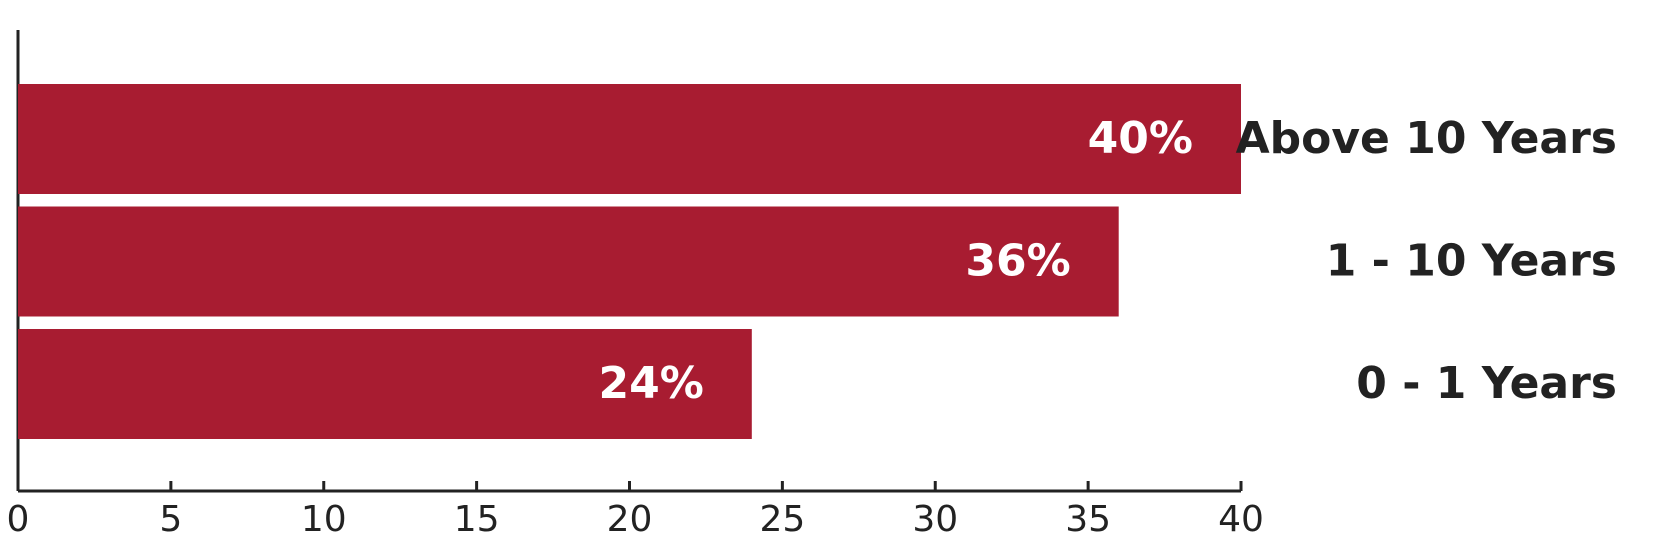 The height and width of the screenshot is (560, 1674). Describe the element at coordinates (1471, 261) in the screenshot. I see `category-label: 1 - 10 Years` at that location.